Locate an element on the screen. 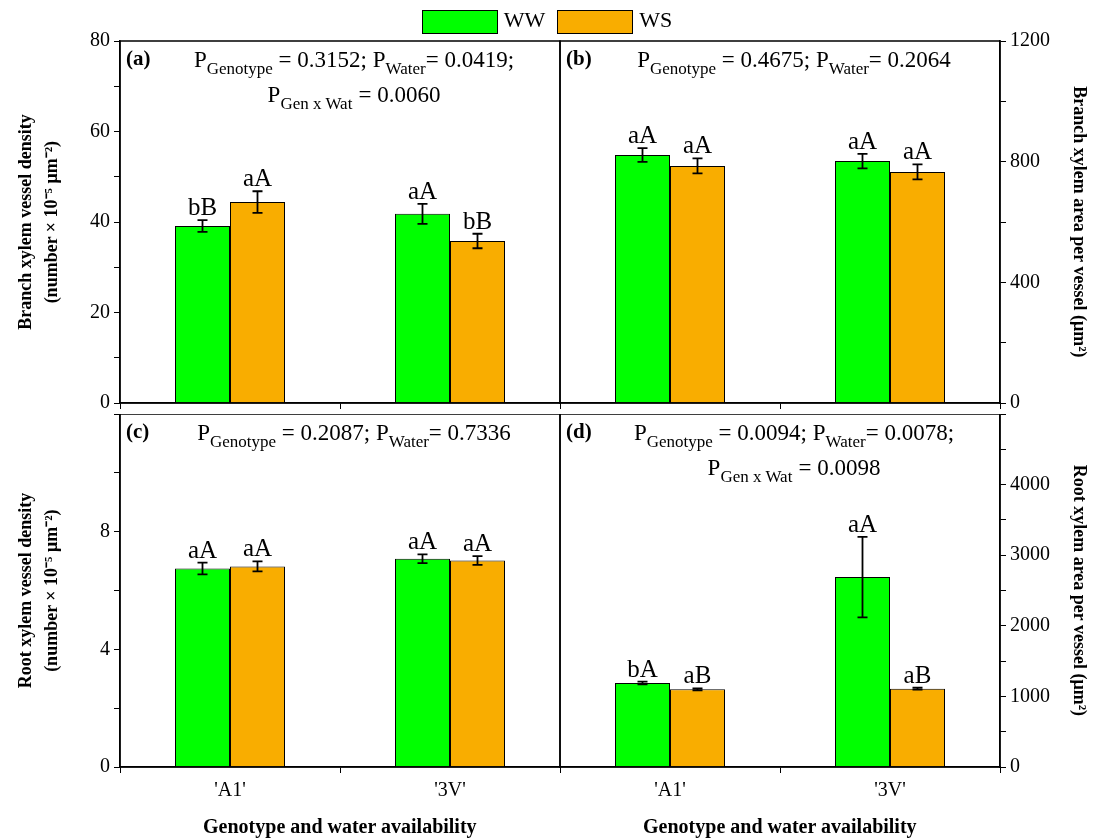 This screenshot has height=839, width=1094. y-tick-label: 80 is located at coordinates (100, 39).